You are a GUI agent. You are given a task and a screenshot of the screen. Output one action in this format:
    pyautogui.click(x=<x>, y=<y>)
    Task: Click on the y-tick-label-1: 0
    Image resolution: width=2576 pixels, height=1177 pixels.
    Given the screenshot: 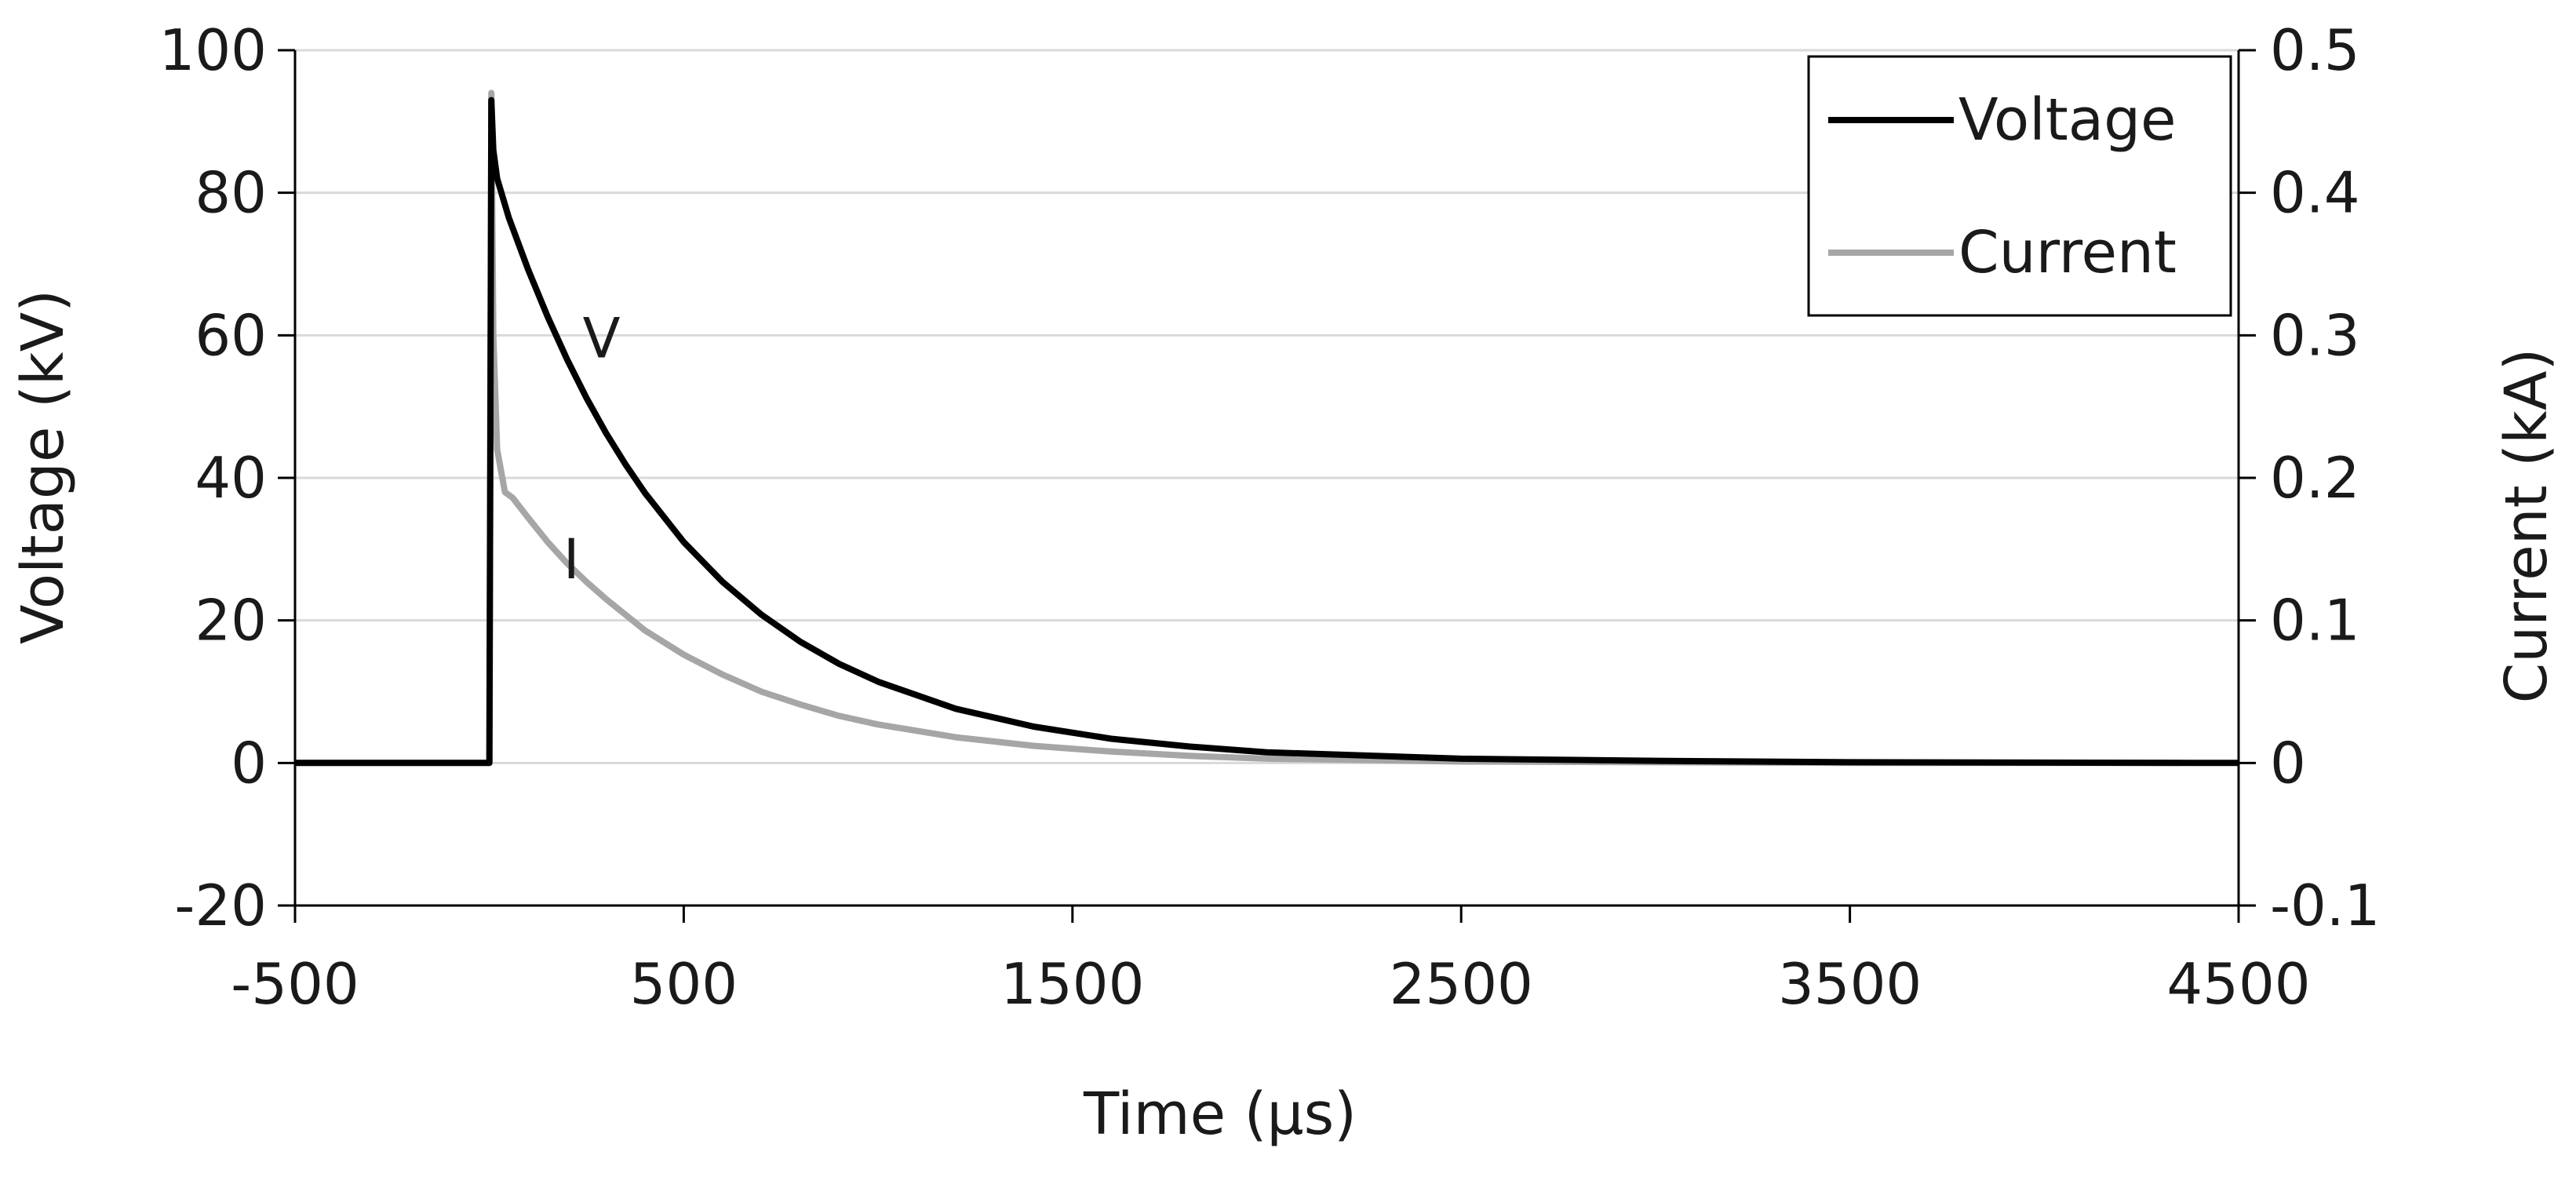 What is the action you would take?
    pyautogui.click(x=249, y=763)
    